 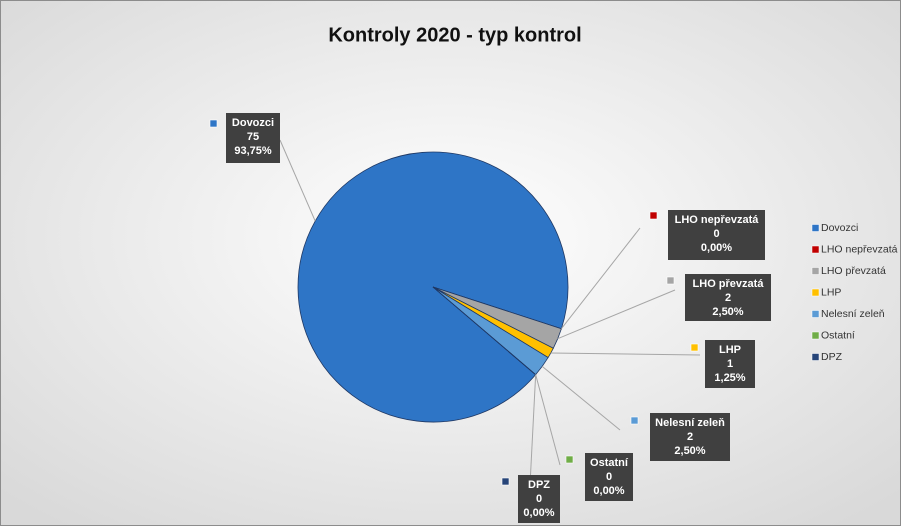 I want to click on legend-label: LHP, so click(x=831, y=292).